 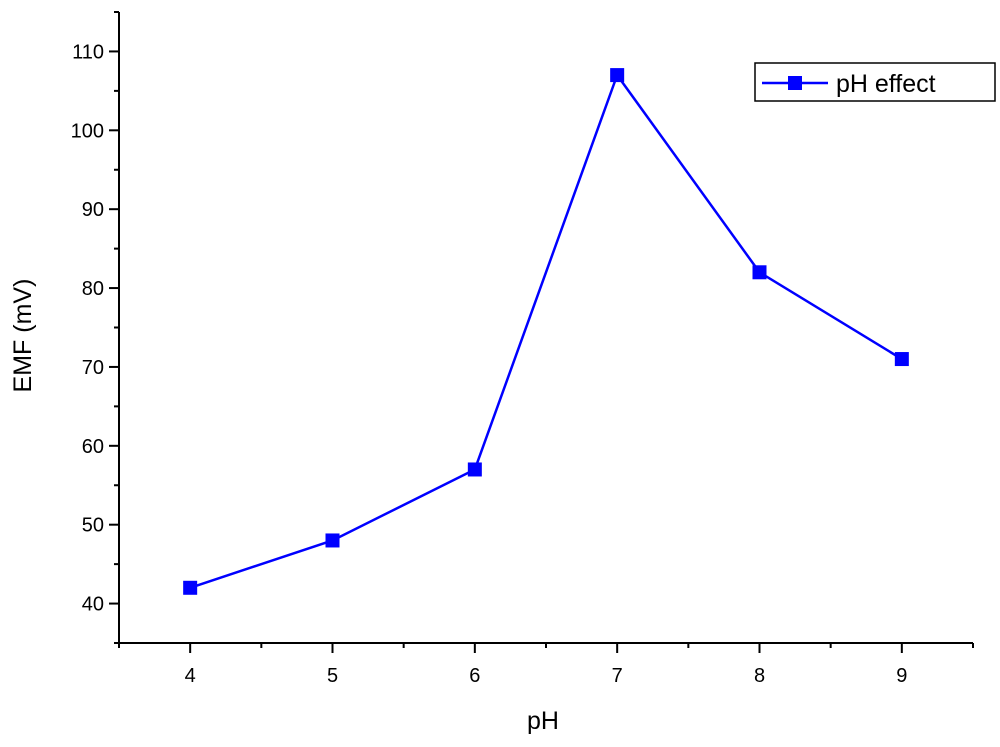 I want to click on y-tick-label: 50, so click(x=93, y=526).